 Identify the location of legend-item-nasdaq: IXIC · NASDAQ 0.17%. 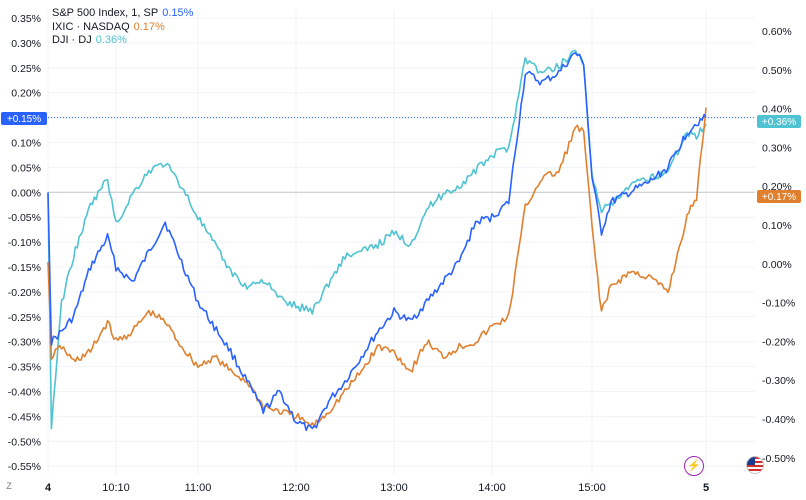
(122, 28).